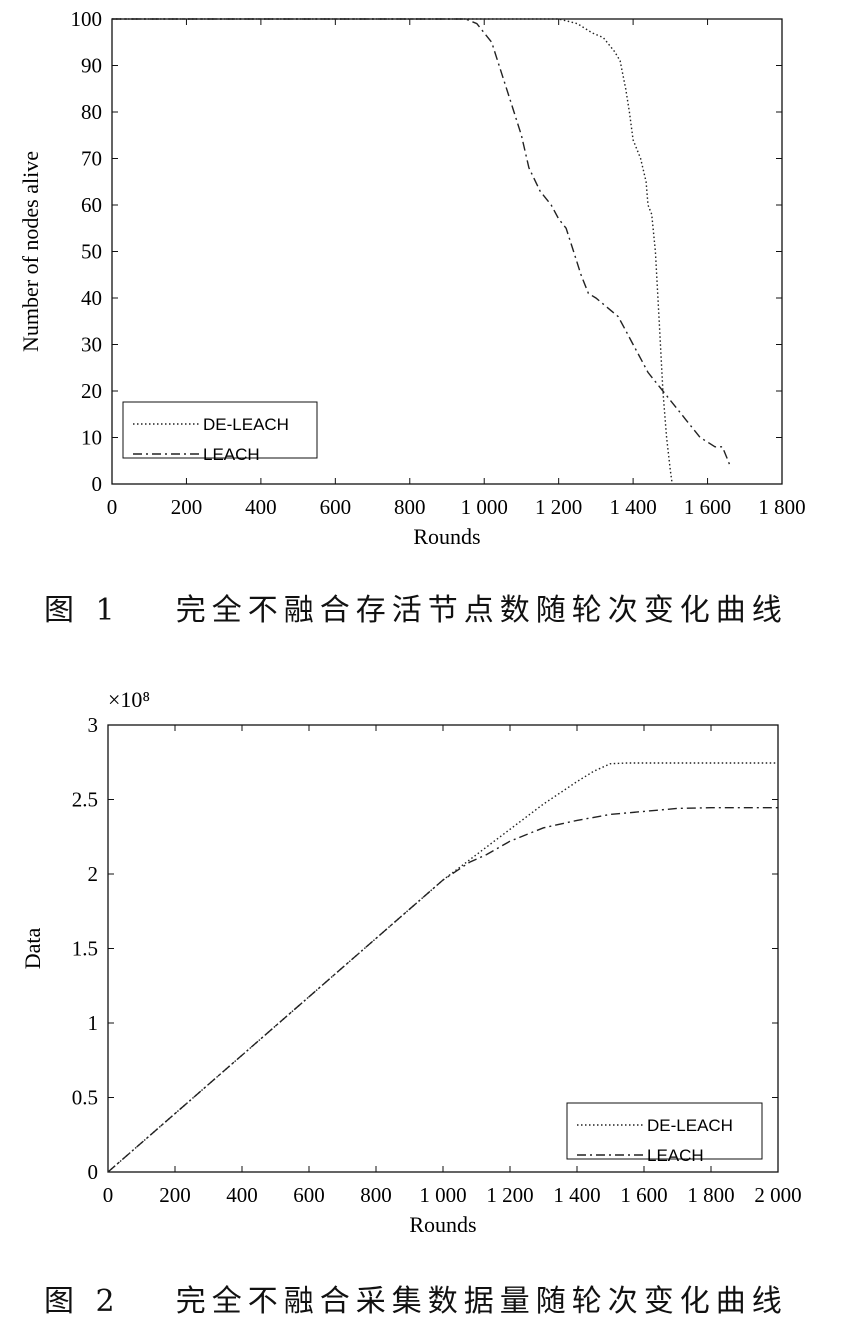  I want to click on y-tick-label: 3, so click(93, 725).